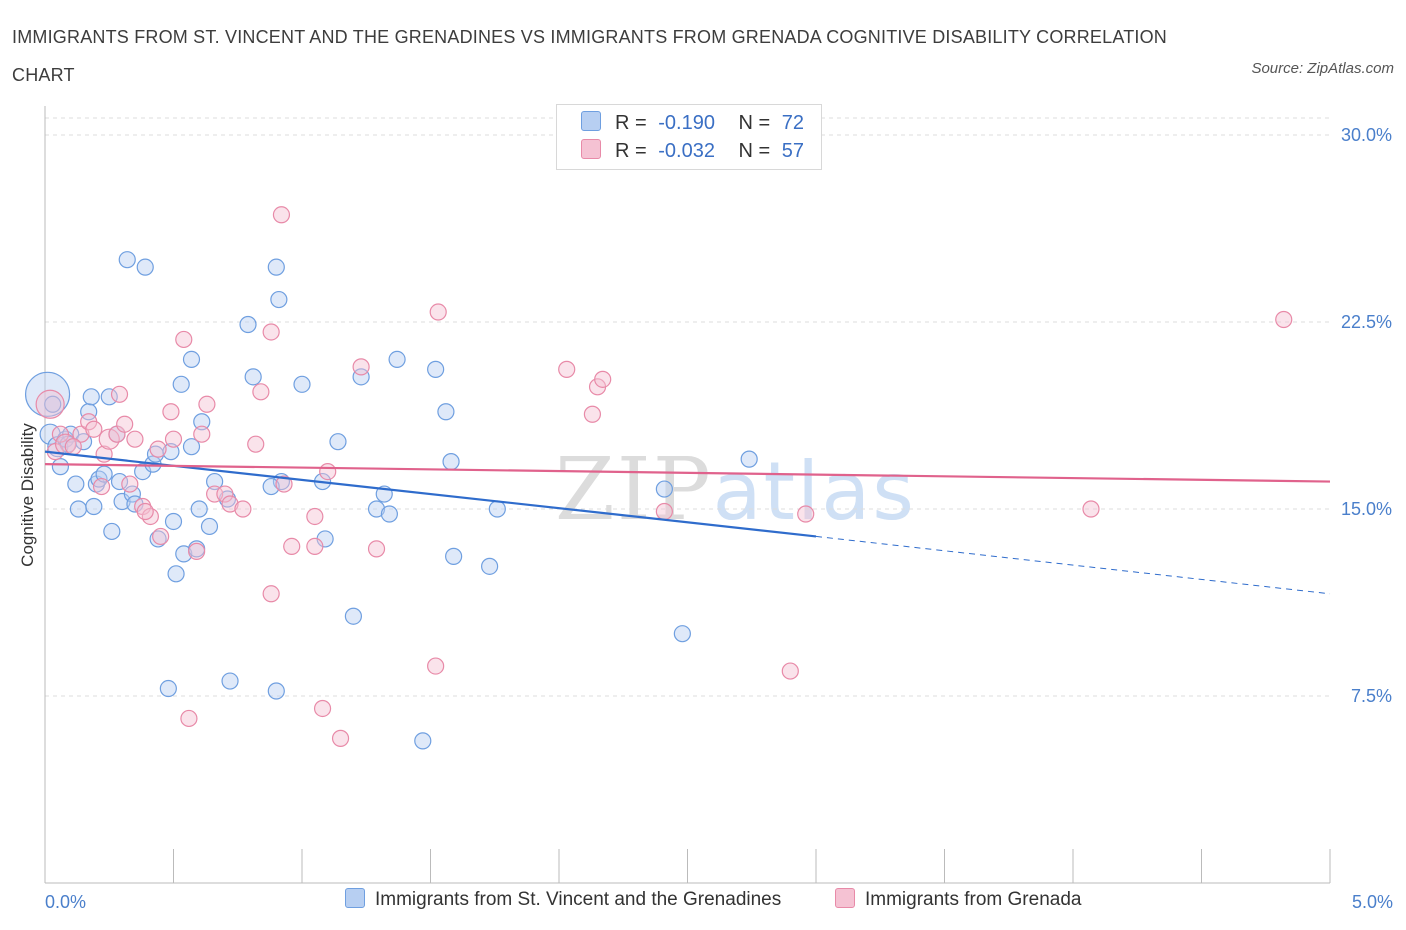  I want to click on legend-row-series2: R = -0.032 N = 57, so click(692, 153).